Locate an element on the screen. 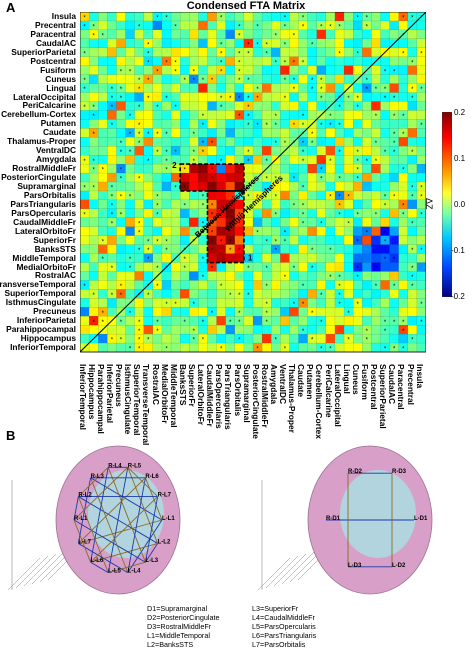 The width and height of the screenshot is (474, 650). legend-item: D2=PosteriorCingulate is located at coordinates (183, 617).